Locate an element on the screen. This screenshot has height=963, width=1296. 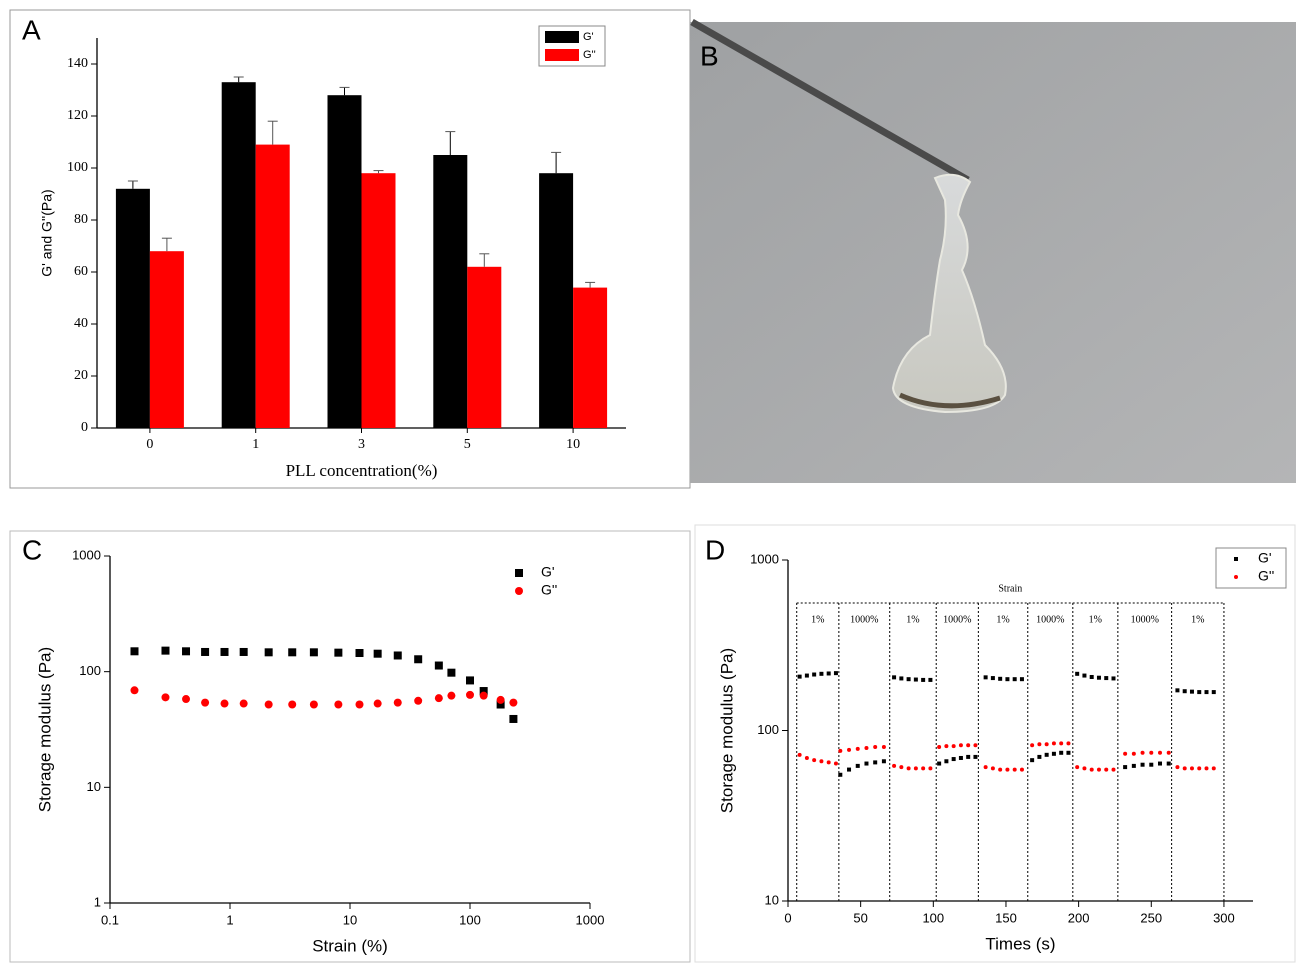
legend-label: G'' is located at coordinates (1266, 576).